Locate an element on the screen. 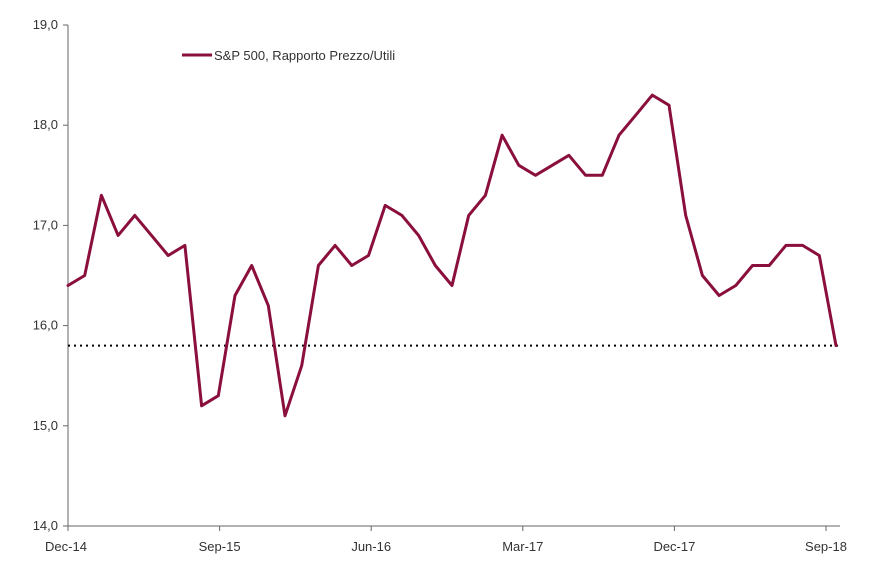 This screenshot has width=877, height=586. y-axis: 14,0 15,0 16,0 17,0 18,0 19,0 is located at coordinates (51, 275).